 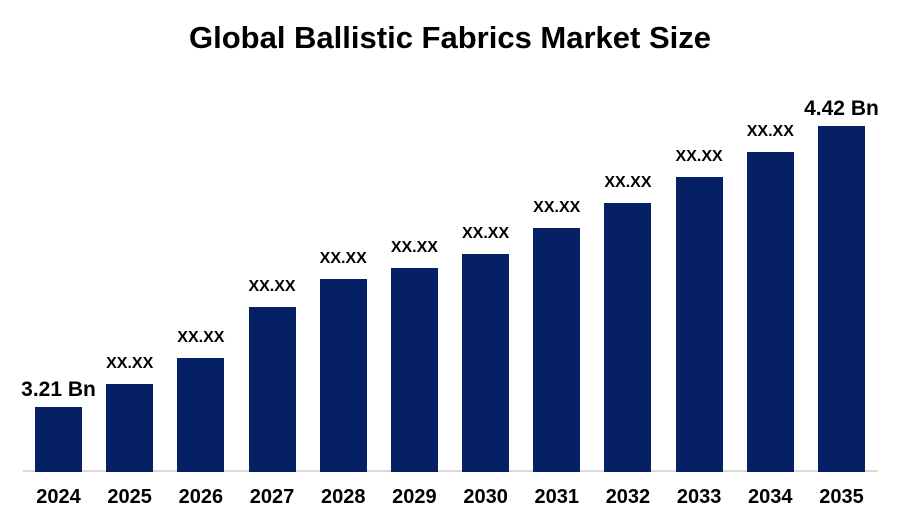 I want to click on bar-2032, so click(x=628, y=337).